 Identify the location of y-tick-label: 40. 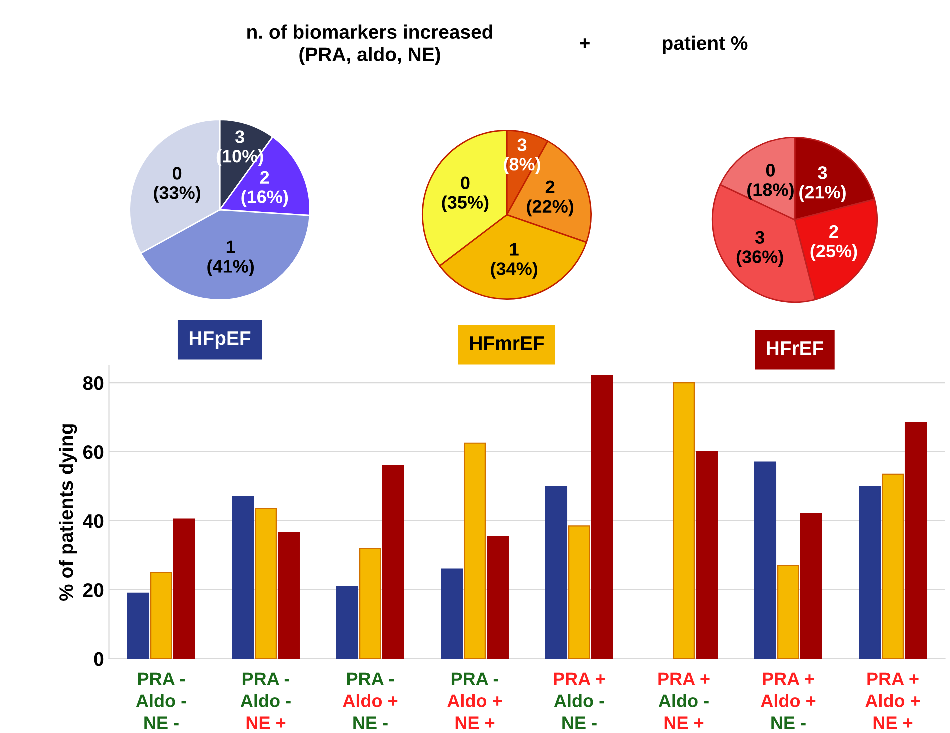
(93, 521).